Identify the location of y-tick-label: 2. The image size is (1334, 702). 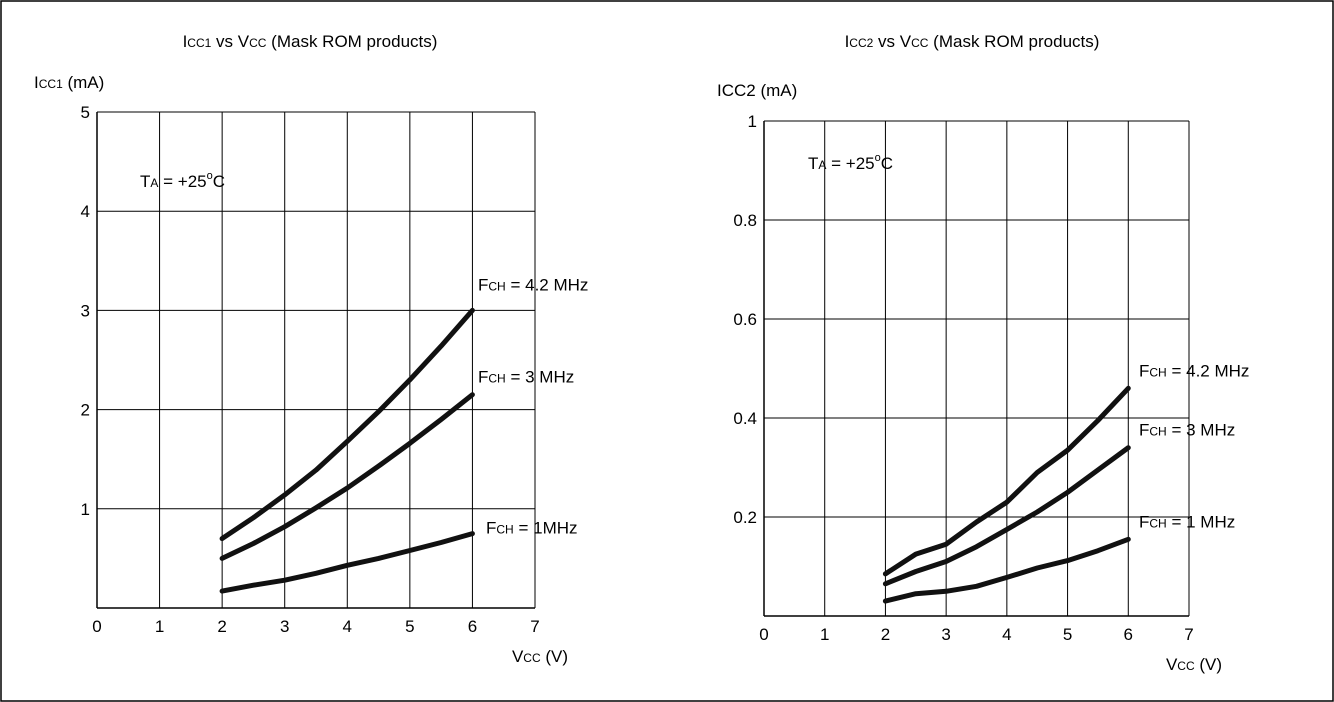
(85, 410).